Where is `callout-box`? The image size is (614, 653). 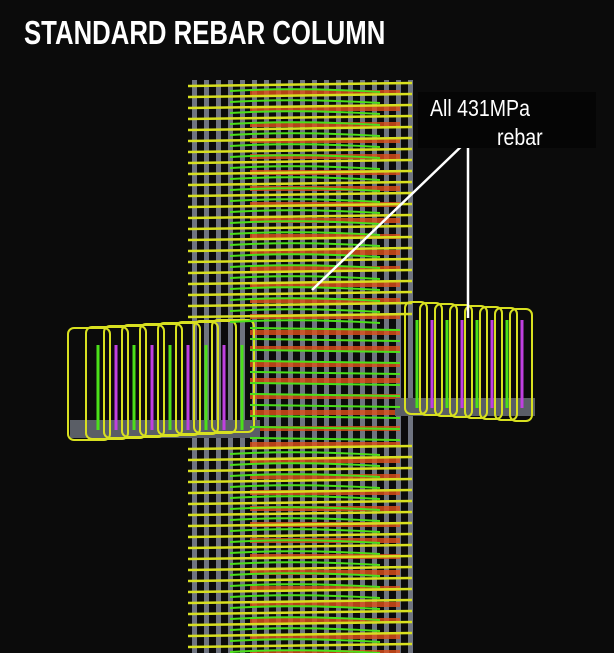
callout-box is located at coordinates (507, 120).